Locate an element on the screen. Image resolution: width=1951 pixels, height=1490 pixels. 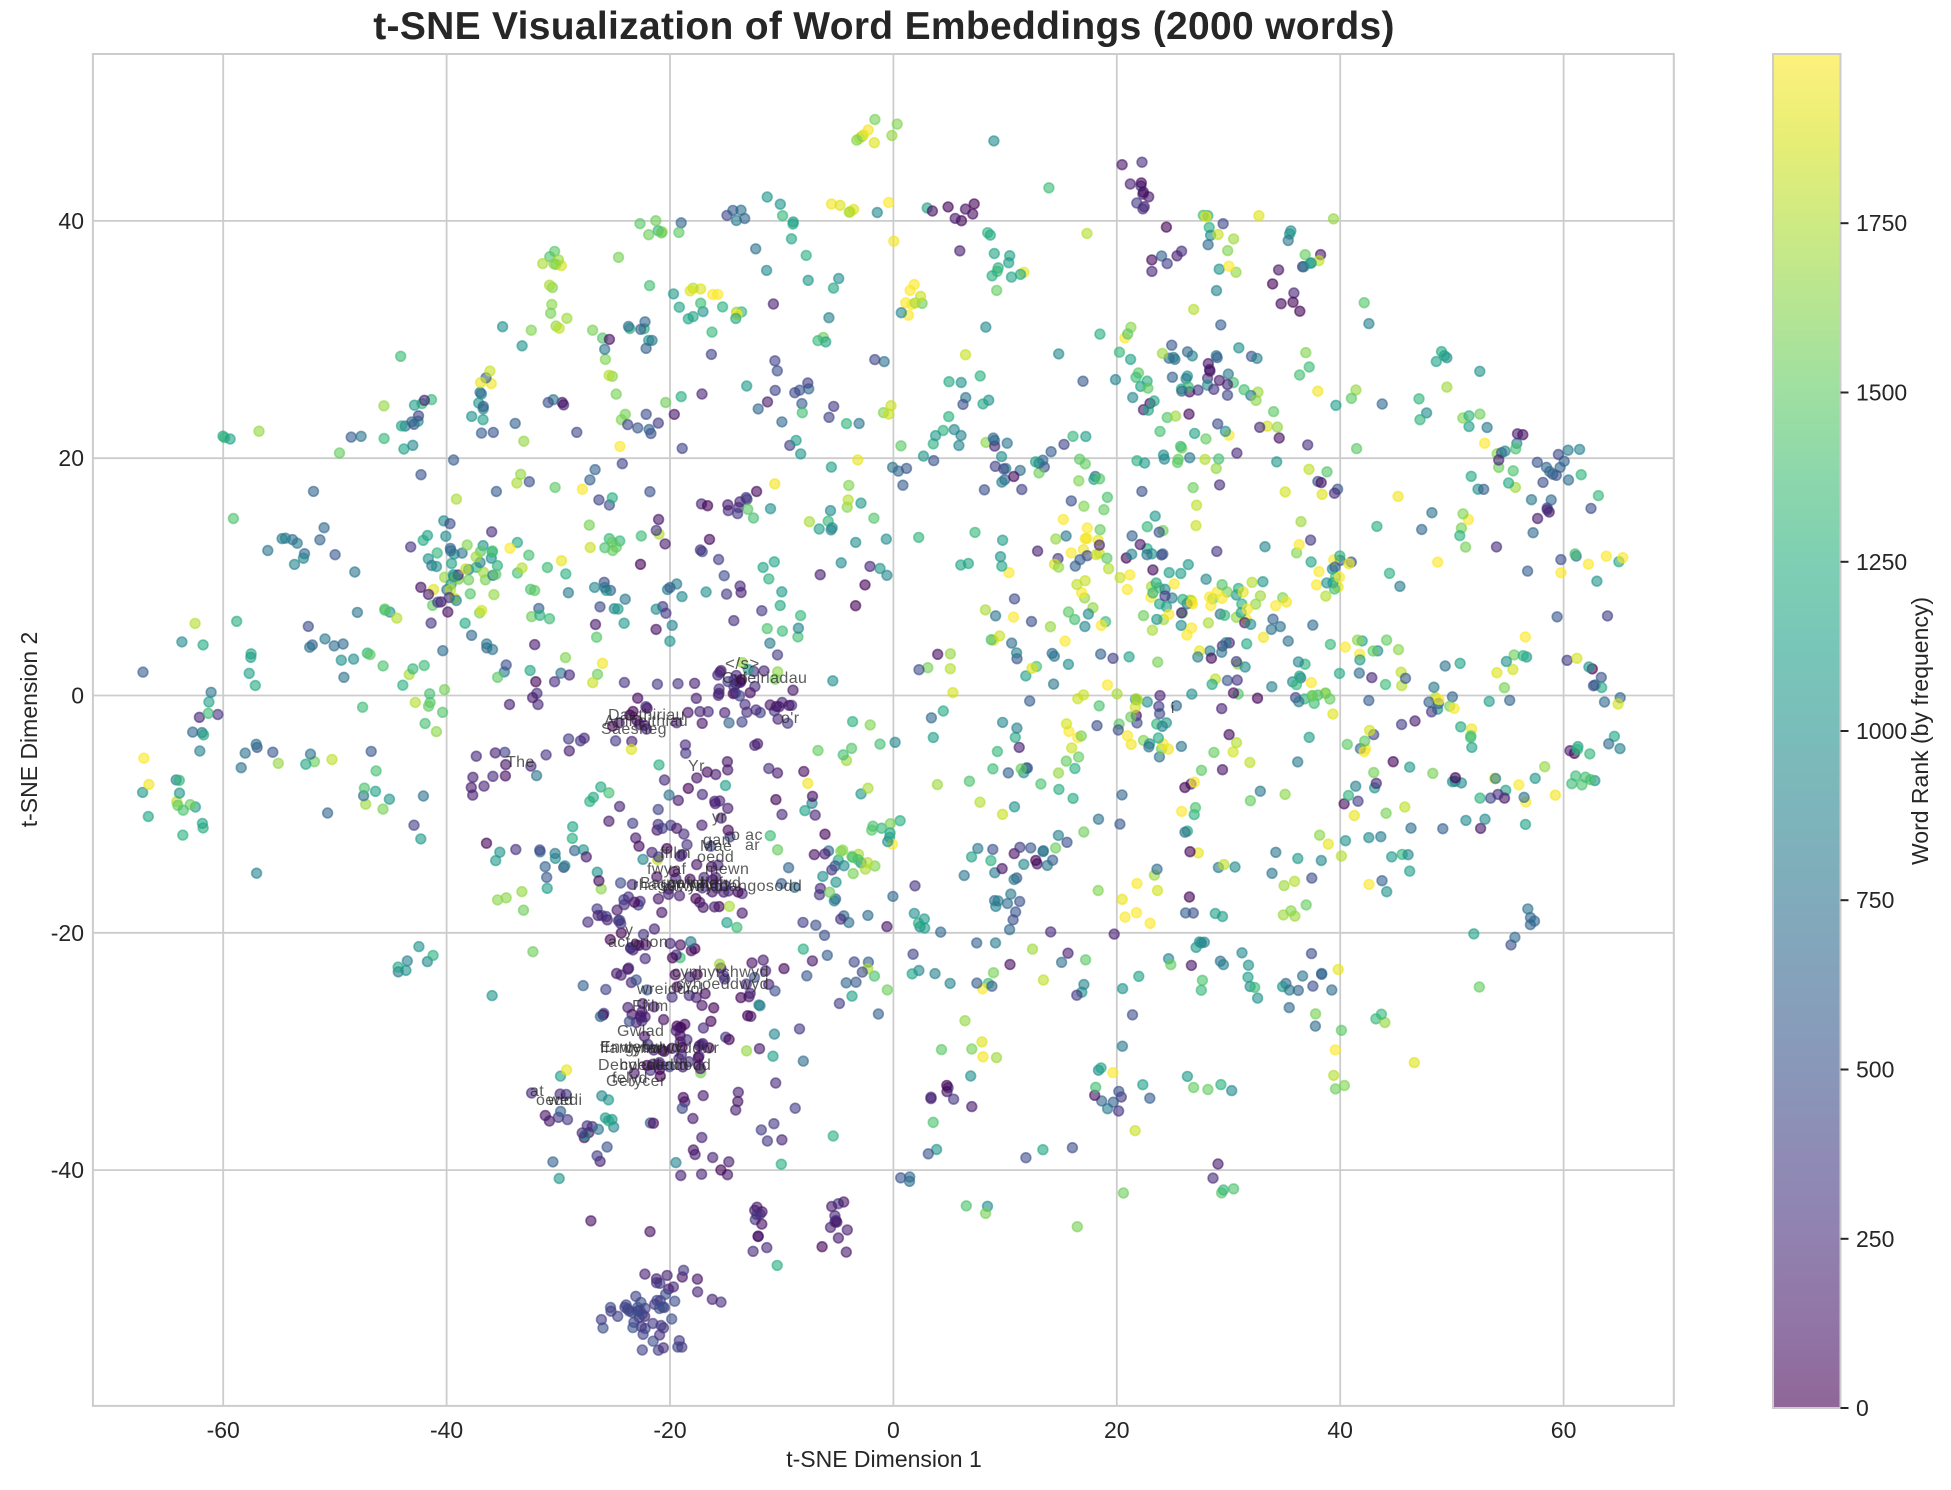
svg-text: actorion is located at coordinates (638, 942).